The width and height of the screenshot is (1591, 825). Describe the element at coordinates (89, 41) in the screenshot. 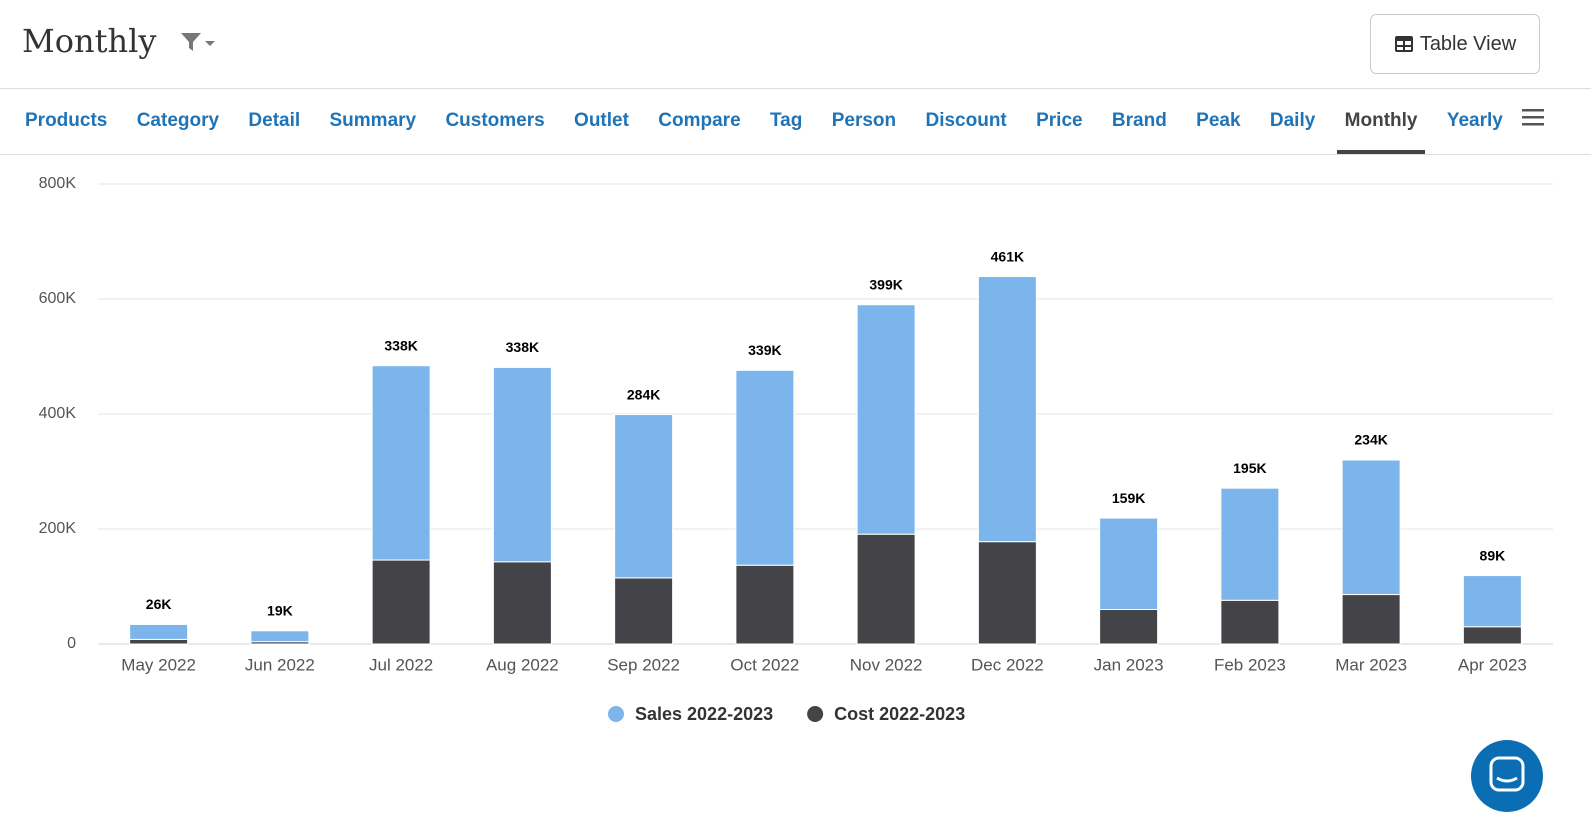

I see `page-title: Monthly` at that location.